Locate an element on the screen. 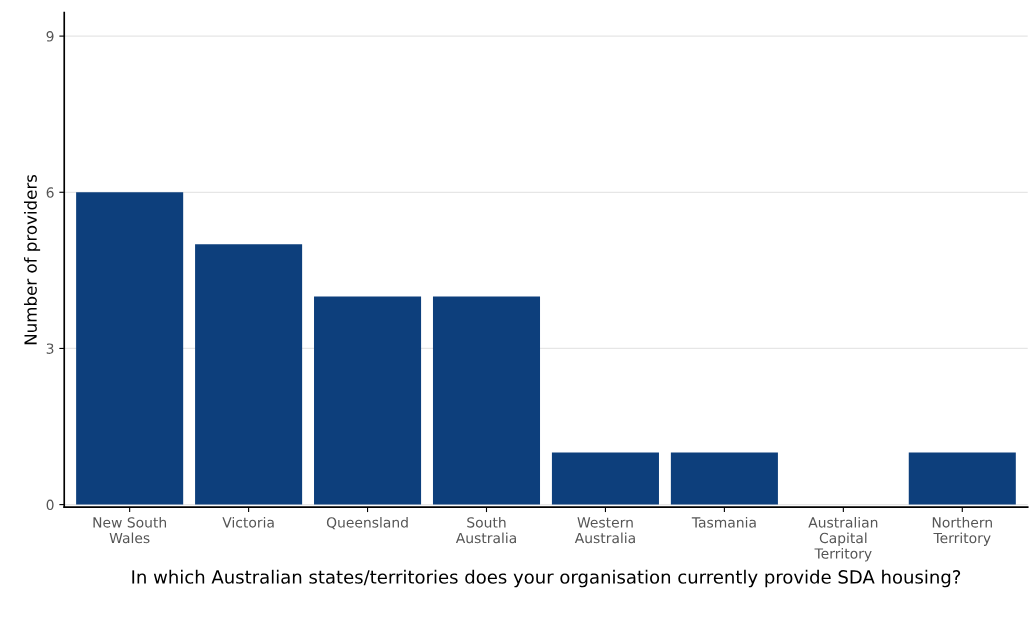 The width and height of the screenshot is (1036, 634). y-tick-label: 3 is located at coordinates (50, 348).